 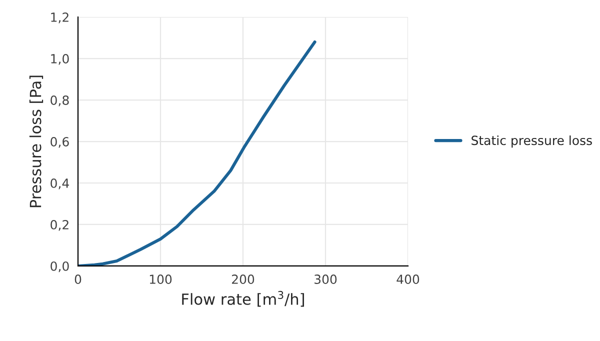 I want to click on y-tick-label: 1,2, so click(x=59, y=18).